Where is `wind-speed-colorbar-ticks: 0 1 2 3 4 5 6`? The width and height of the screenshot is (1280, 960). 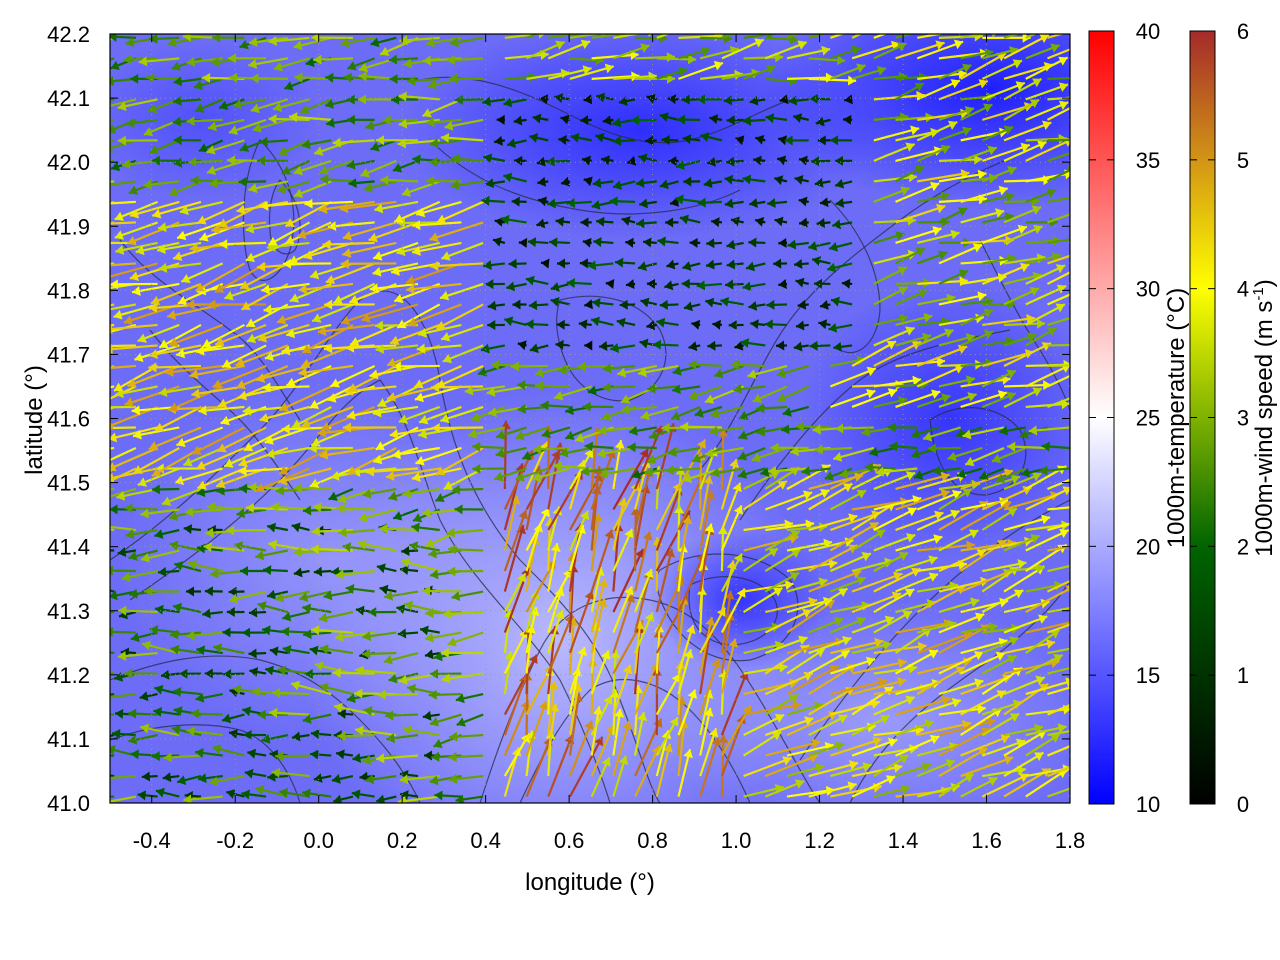
wind-speed-colorbar-ticks: 0 1 2 3 4 5 6 is located at coordinates (1219, 418).